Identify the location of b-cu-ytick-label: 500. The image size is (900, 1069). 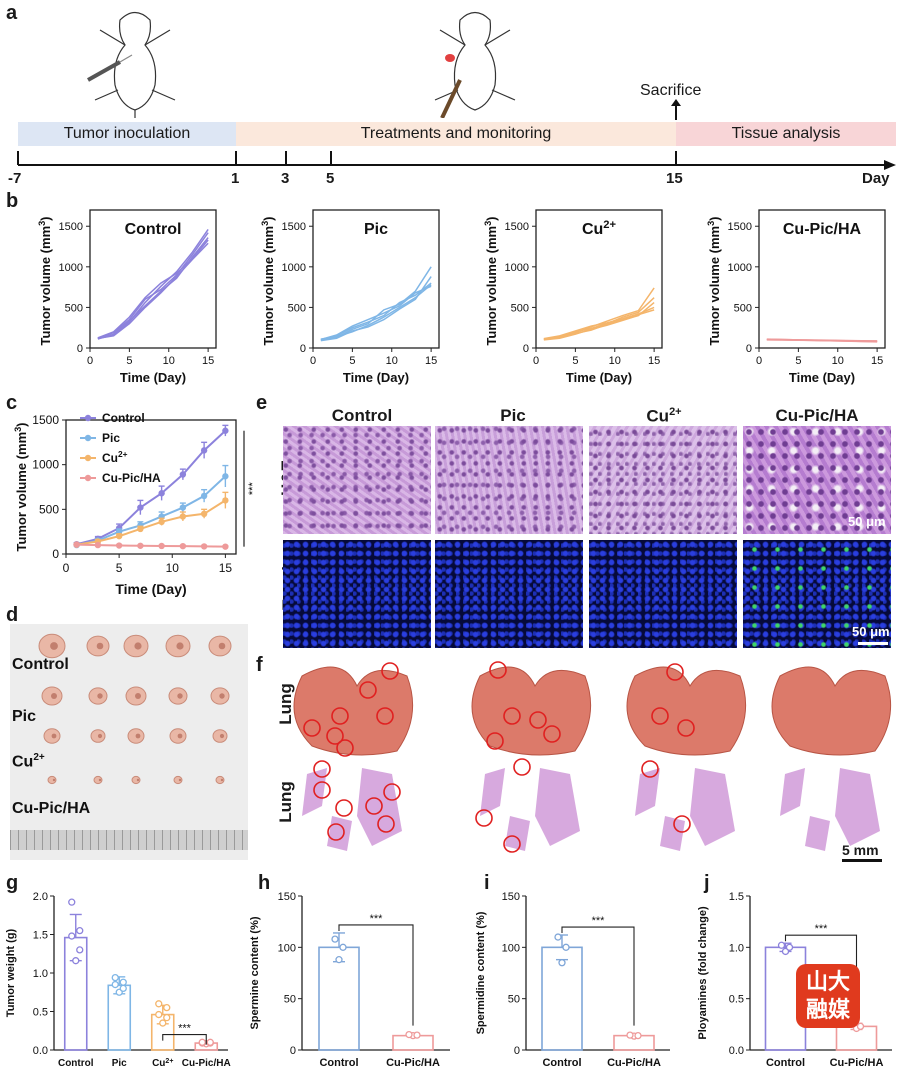
(520, 308).